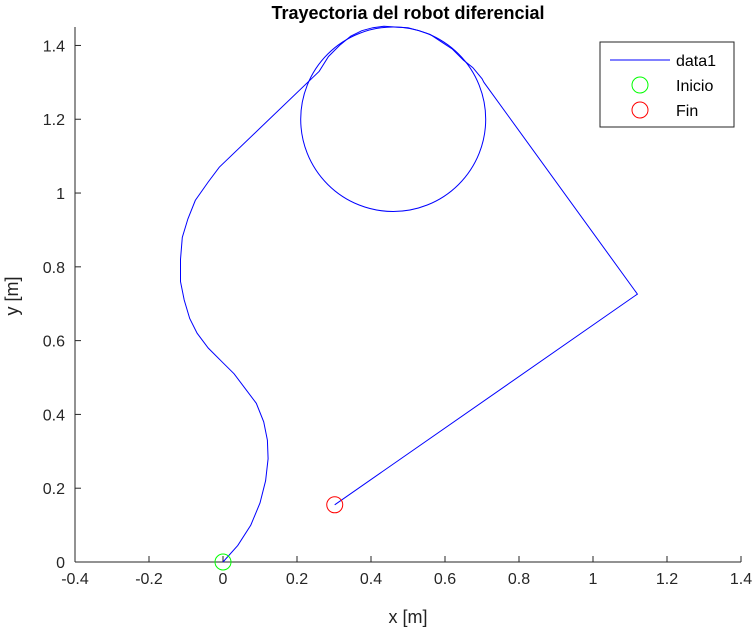  What do you see at coordinates (54, 489) in the screenshot?
I see `y-tick-label: 0.2` at bounding box center [54, 489].